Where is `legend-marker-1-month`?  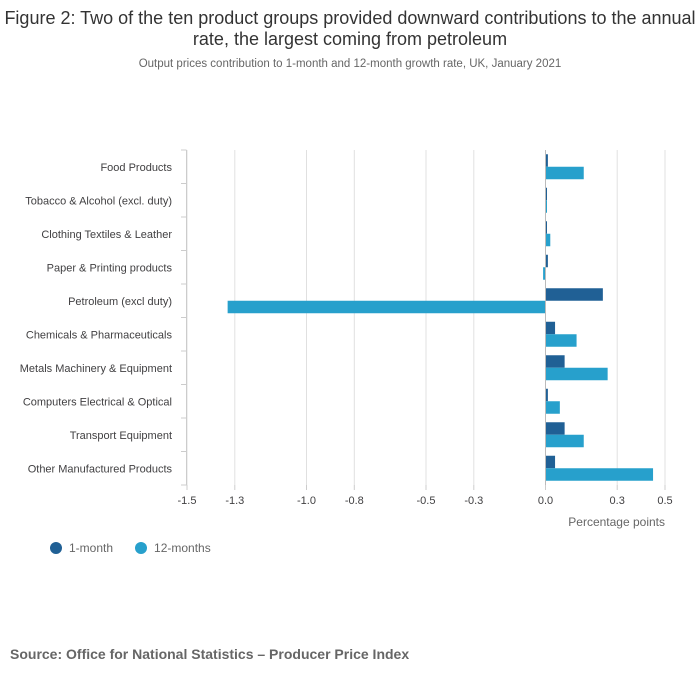
legend-marker-1-month is located at coordinates (56, 548).